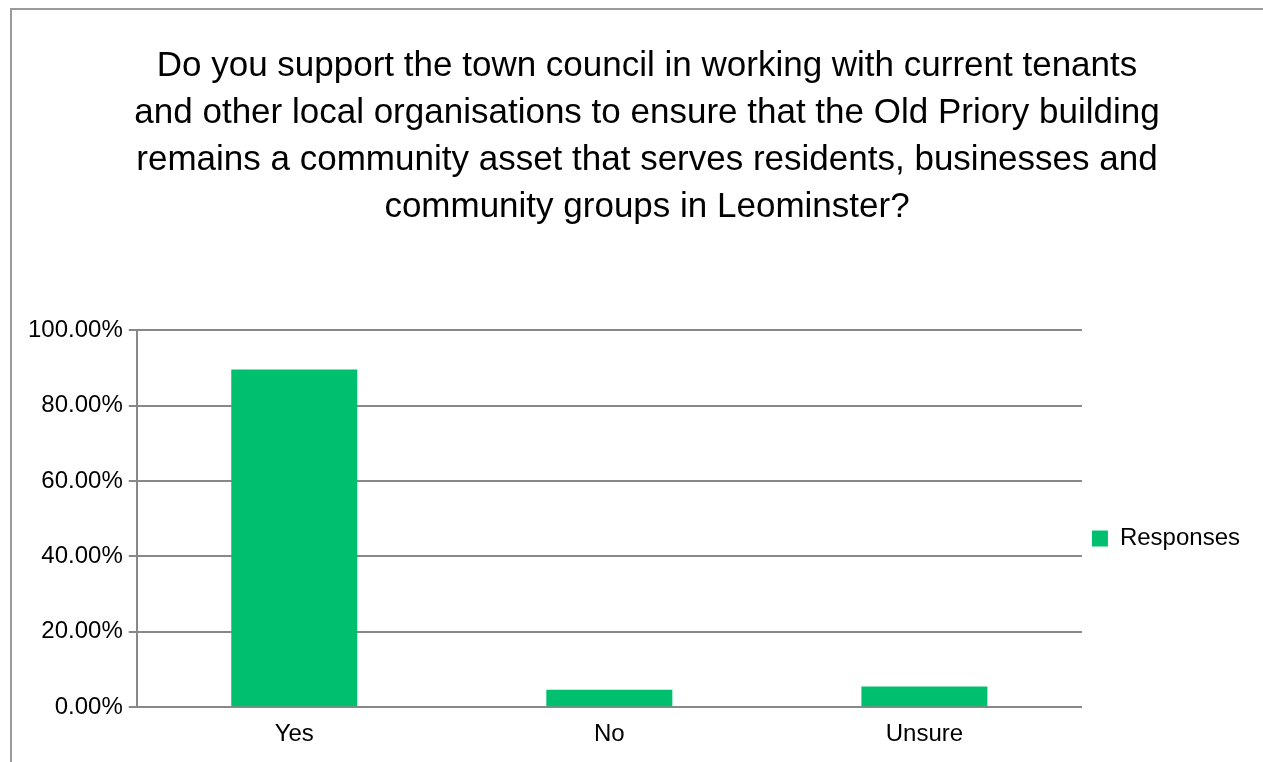 This screenshot has width=1263, height=762. What do you see at coordinates (82, 630) in the screenshot?
I see `y-tick-label: 20.00%` at bounding box center [82, 630].